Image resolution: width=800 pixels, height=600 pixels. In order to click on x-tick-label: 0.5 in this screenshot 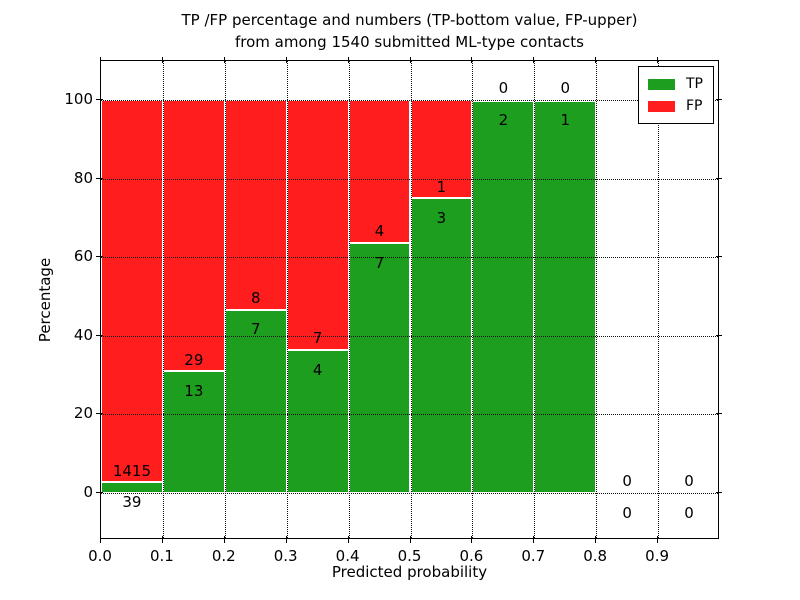, I will do `click(409, 556)`.